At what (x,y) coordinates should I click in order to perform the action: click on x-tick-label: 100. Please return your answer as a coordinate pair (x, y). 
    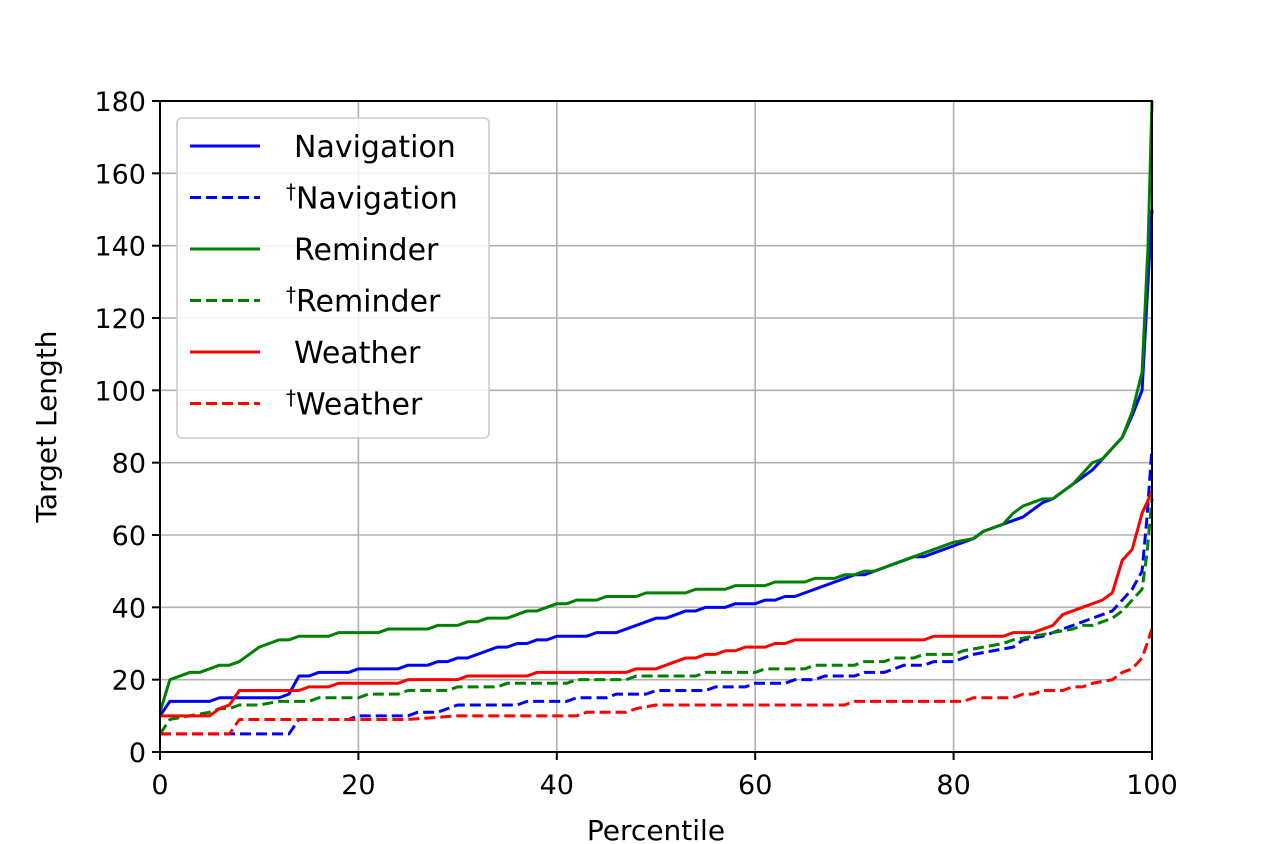
    Looking at the image, I should click on (1152, 785).